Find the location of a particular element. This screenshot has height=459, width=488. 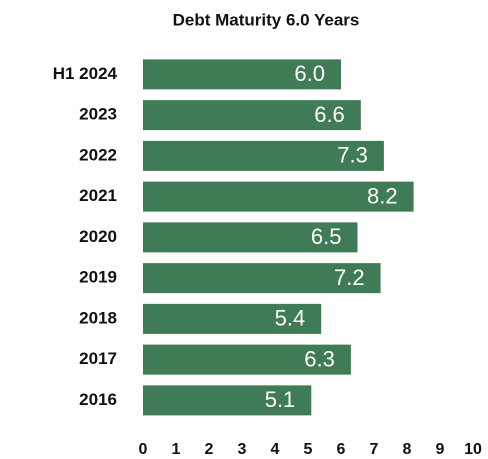

y-tick-label: 2017 is located at coordinates (98, 358).